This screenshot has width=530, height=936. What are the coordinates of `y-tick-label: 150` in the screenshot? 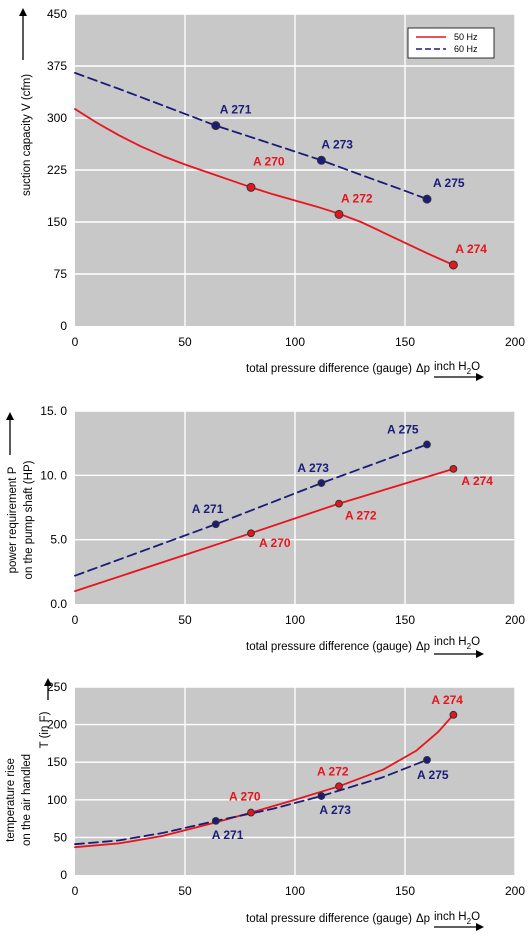 It's located at (57, 222).